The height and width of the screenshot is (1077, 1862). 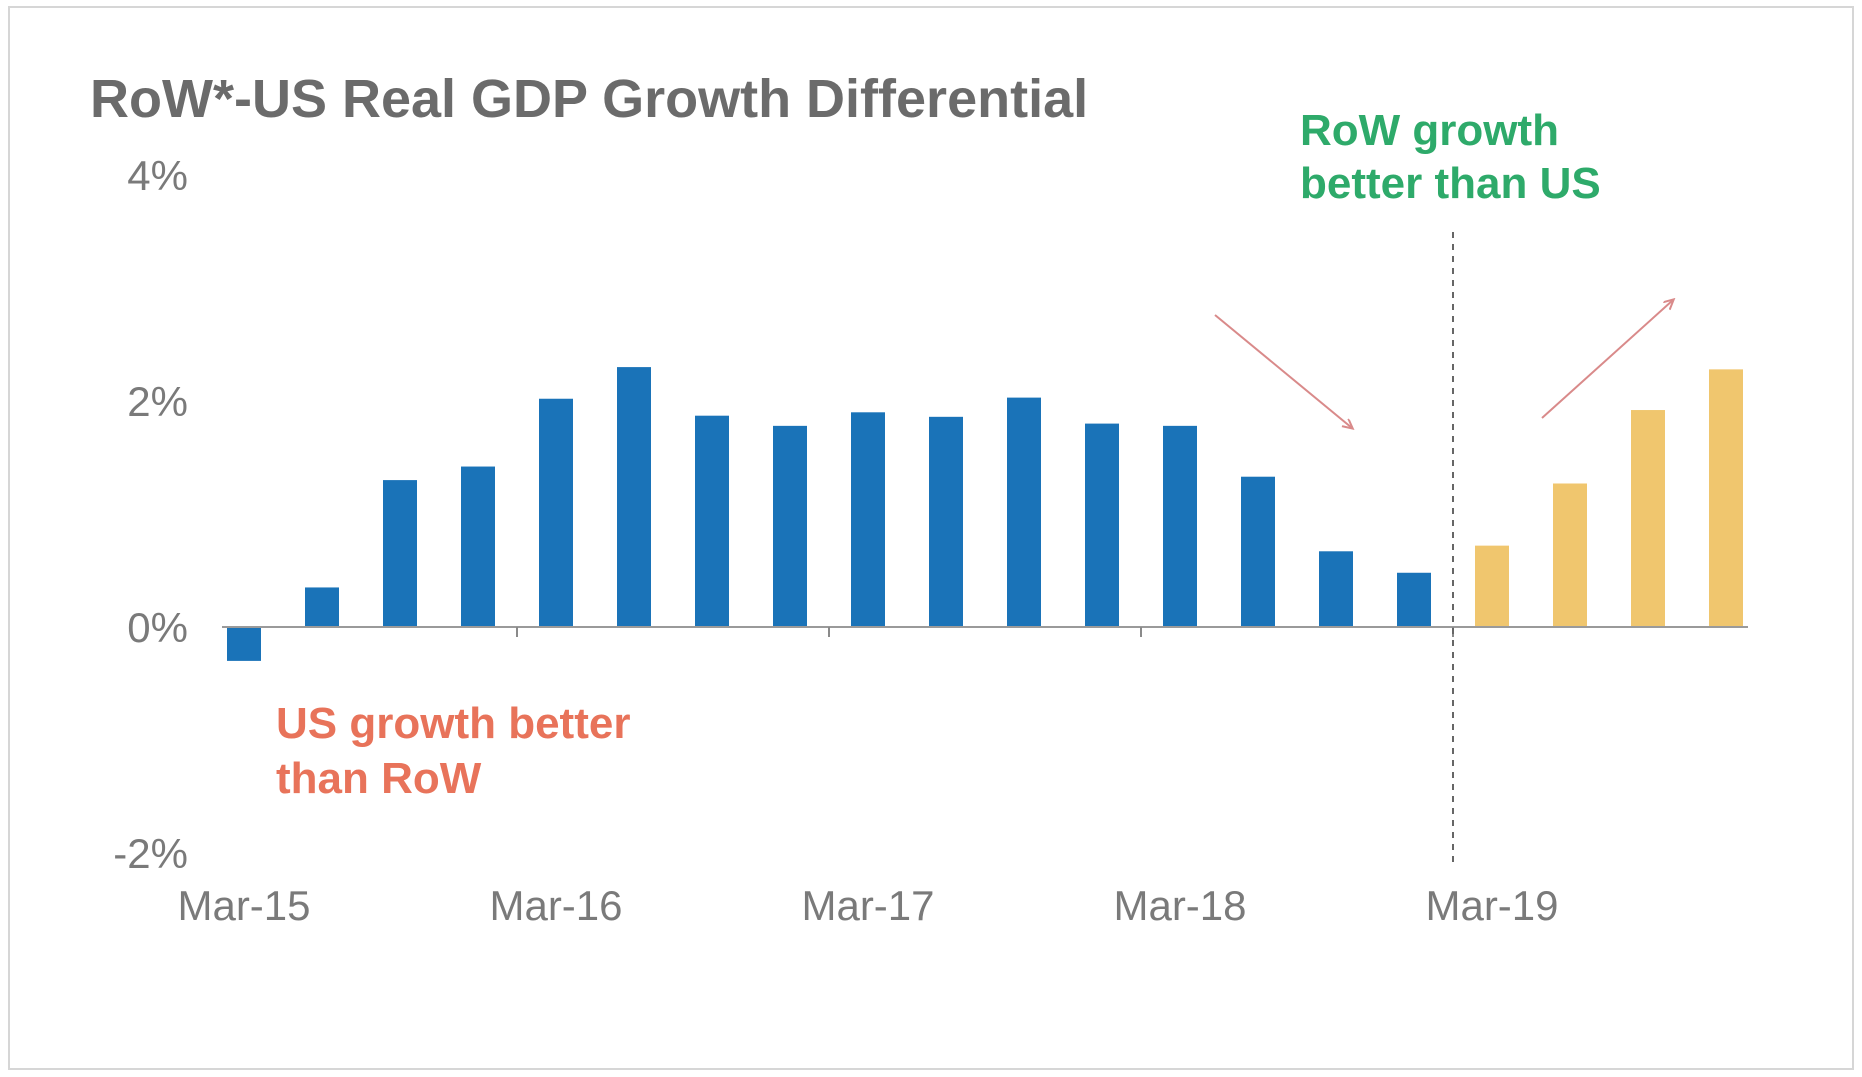 What do you see at coordinates (589, 99) in the screenshot?
I see `chart-title: RoW*-US Real GDP Growth Differential` at bounding box center [589, 99].